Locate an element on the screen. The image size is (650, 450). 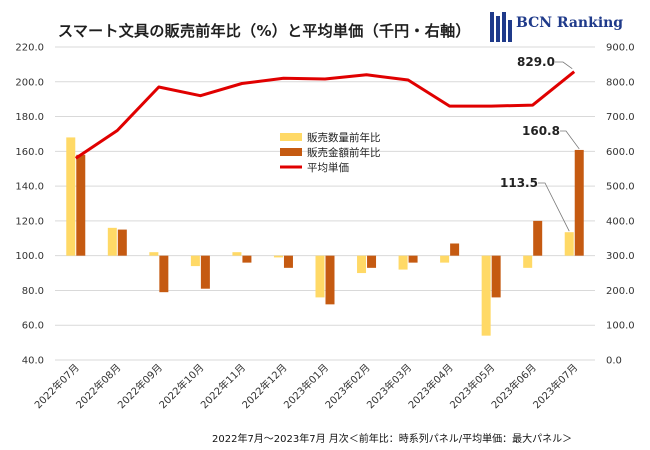
legend-label: 販売金額前年比 is located at coordinates (344, 152).